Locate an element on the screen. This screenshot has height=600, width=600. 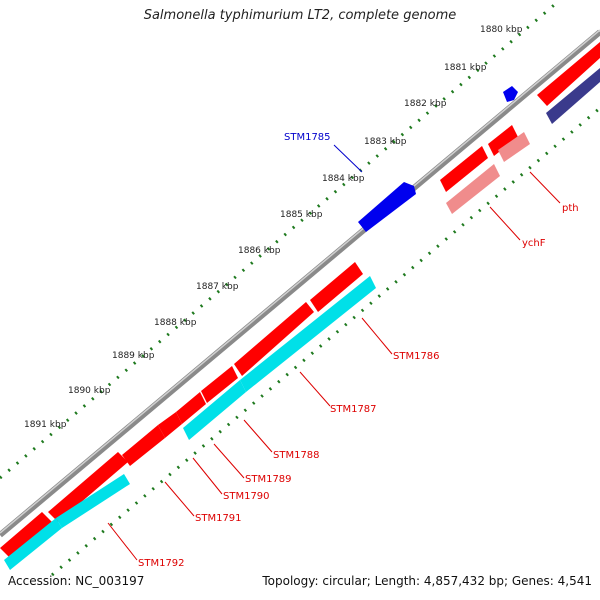
kbp-label: 1891 kbp is located at coordinates (45, 425).